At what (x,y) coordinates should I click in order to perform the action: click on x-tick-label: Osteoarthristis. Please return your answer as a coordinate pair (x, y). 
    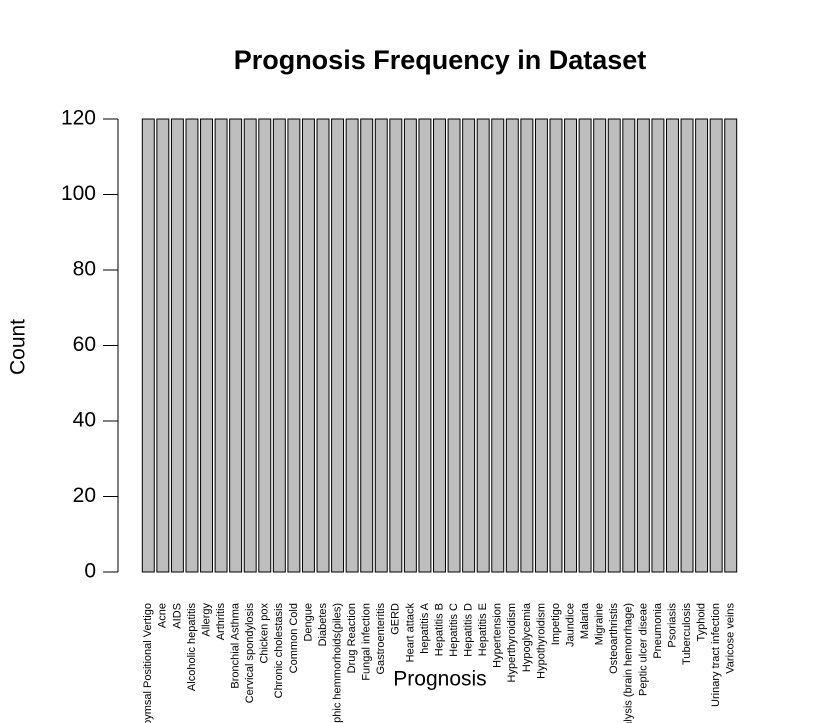
    Looking at the image, I should click on (614, 638).